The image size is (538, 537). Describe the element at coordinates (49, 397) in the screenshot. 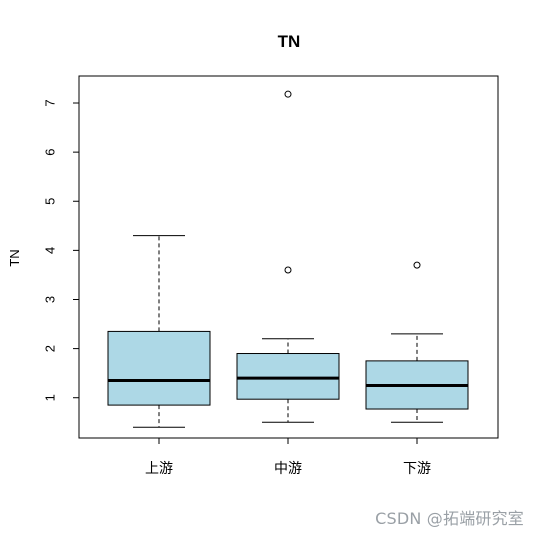

I see `y-tick-label: 1` at that location.